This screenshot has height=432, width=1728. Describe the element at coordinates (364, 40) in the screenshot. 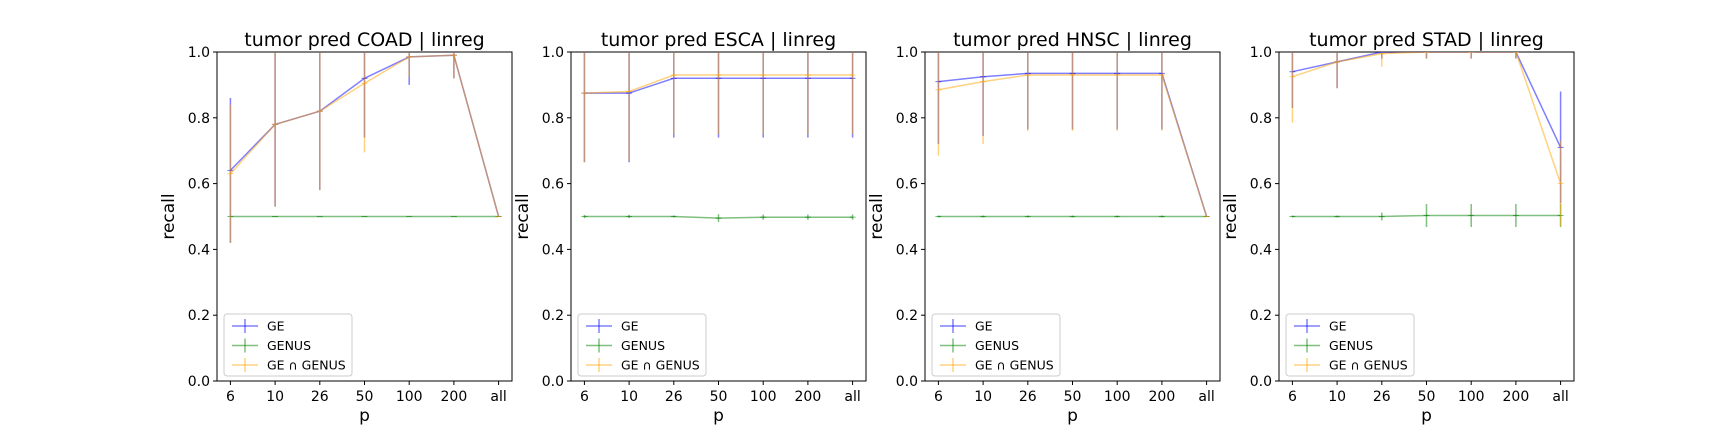

I see `chart-title: tumor pred COAD | linreg` at that location.